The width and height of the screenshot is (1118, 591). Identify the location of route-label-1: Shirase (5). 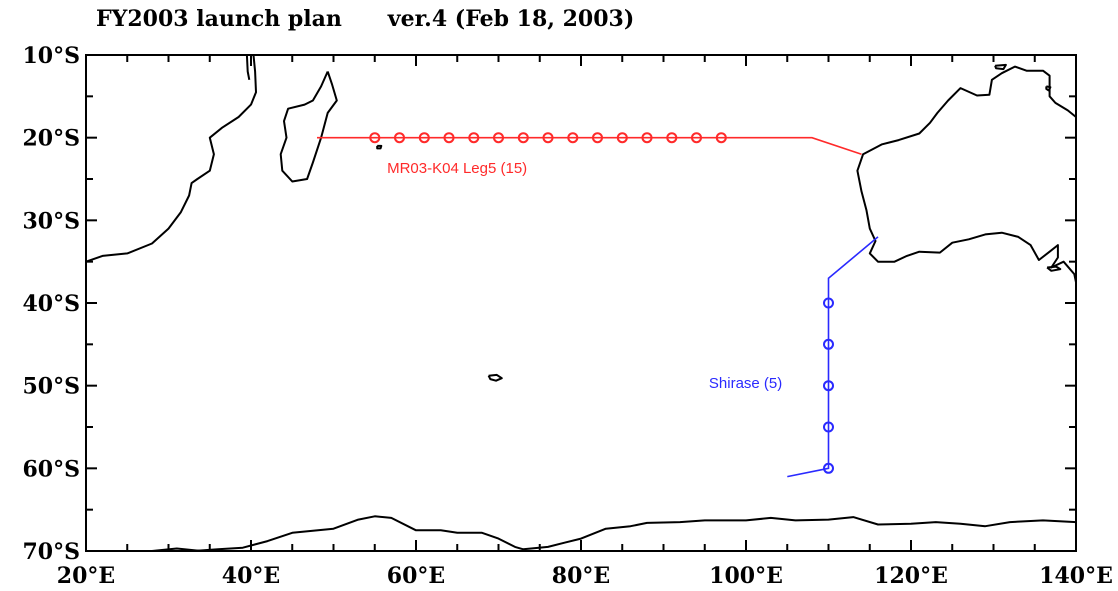
(745, 383).